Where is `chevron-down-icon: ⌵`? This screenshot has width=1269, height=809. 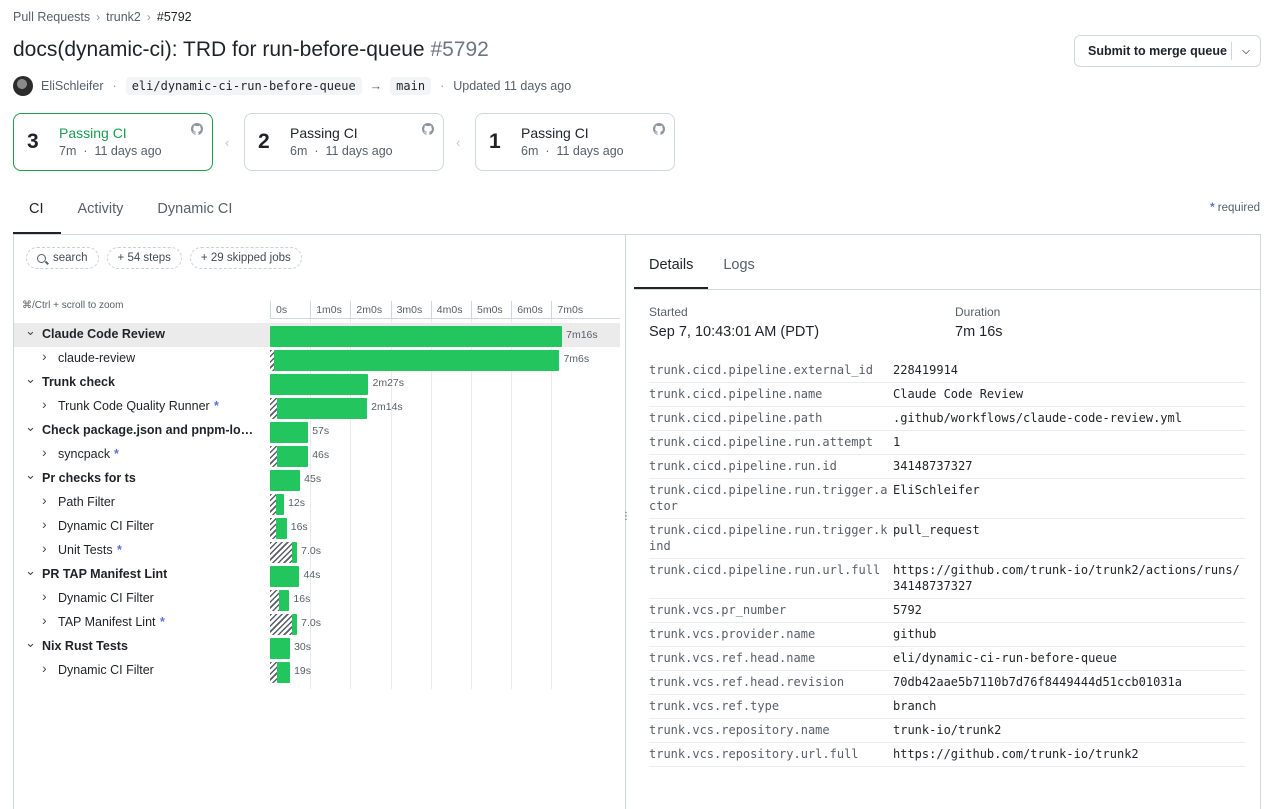
chevron-down-icon: ⌵ is located at coordinates (1246, 51).